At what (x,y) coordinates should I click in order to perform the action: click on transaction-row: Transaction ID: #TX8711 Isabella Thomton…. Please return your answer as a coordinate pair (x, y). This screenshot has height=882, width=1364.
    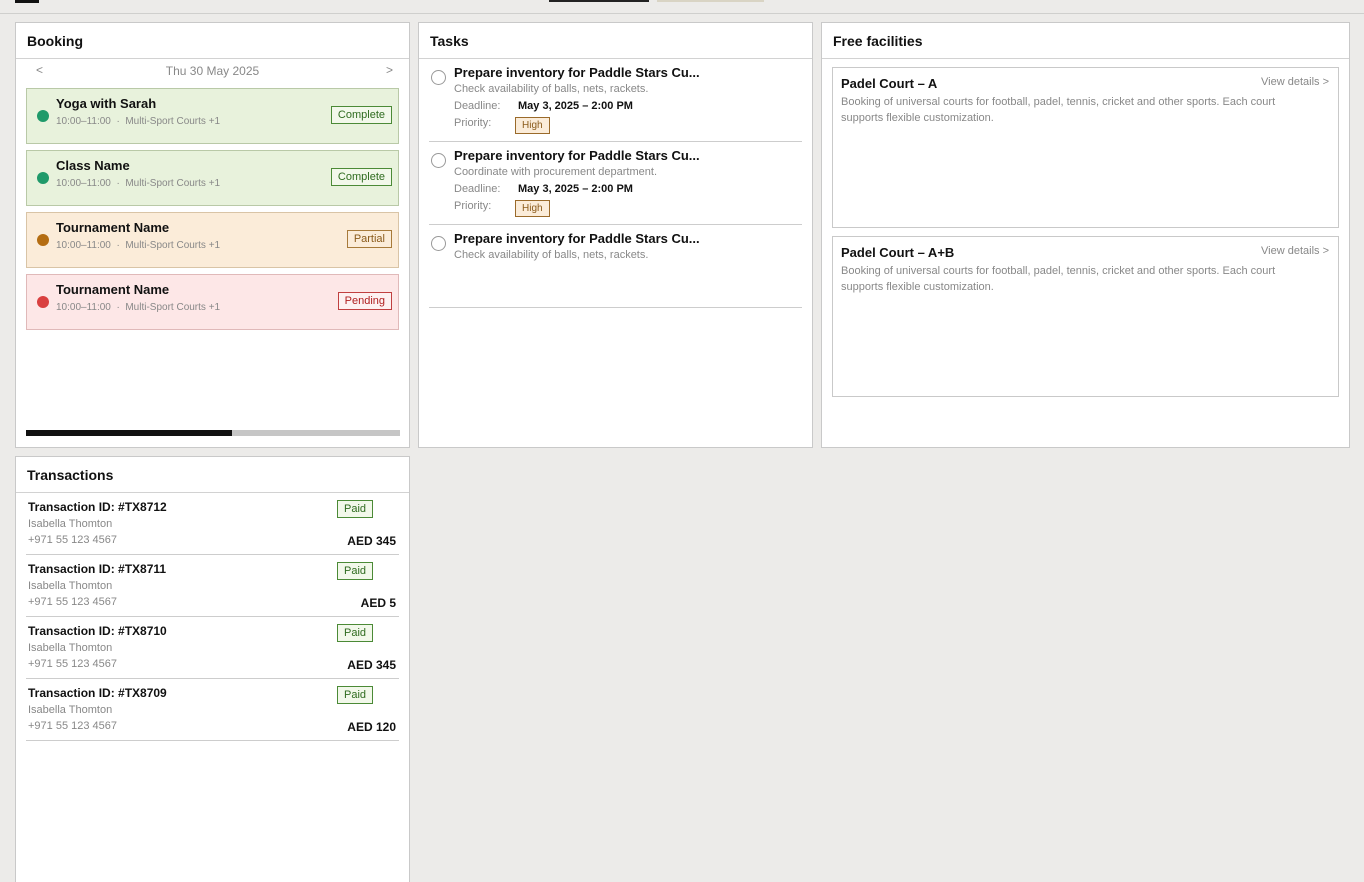
    Looking at the image, I should click on (212, 586).